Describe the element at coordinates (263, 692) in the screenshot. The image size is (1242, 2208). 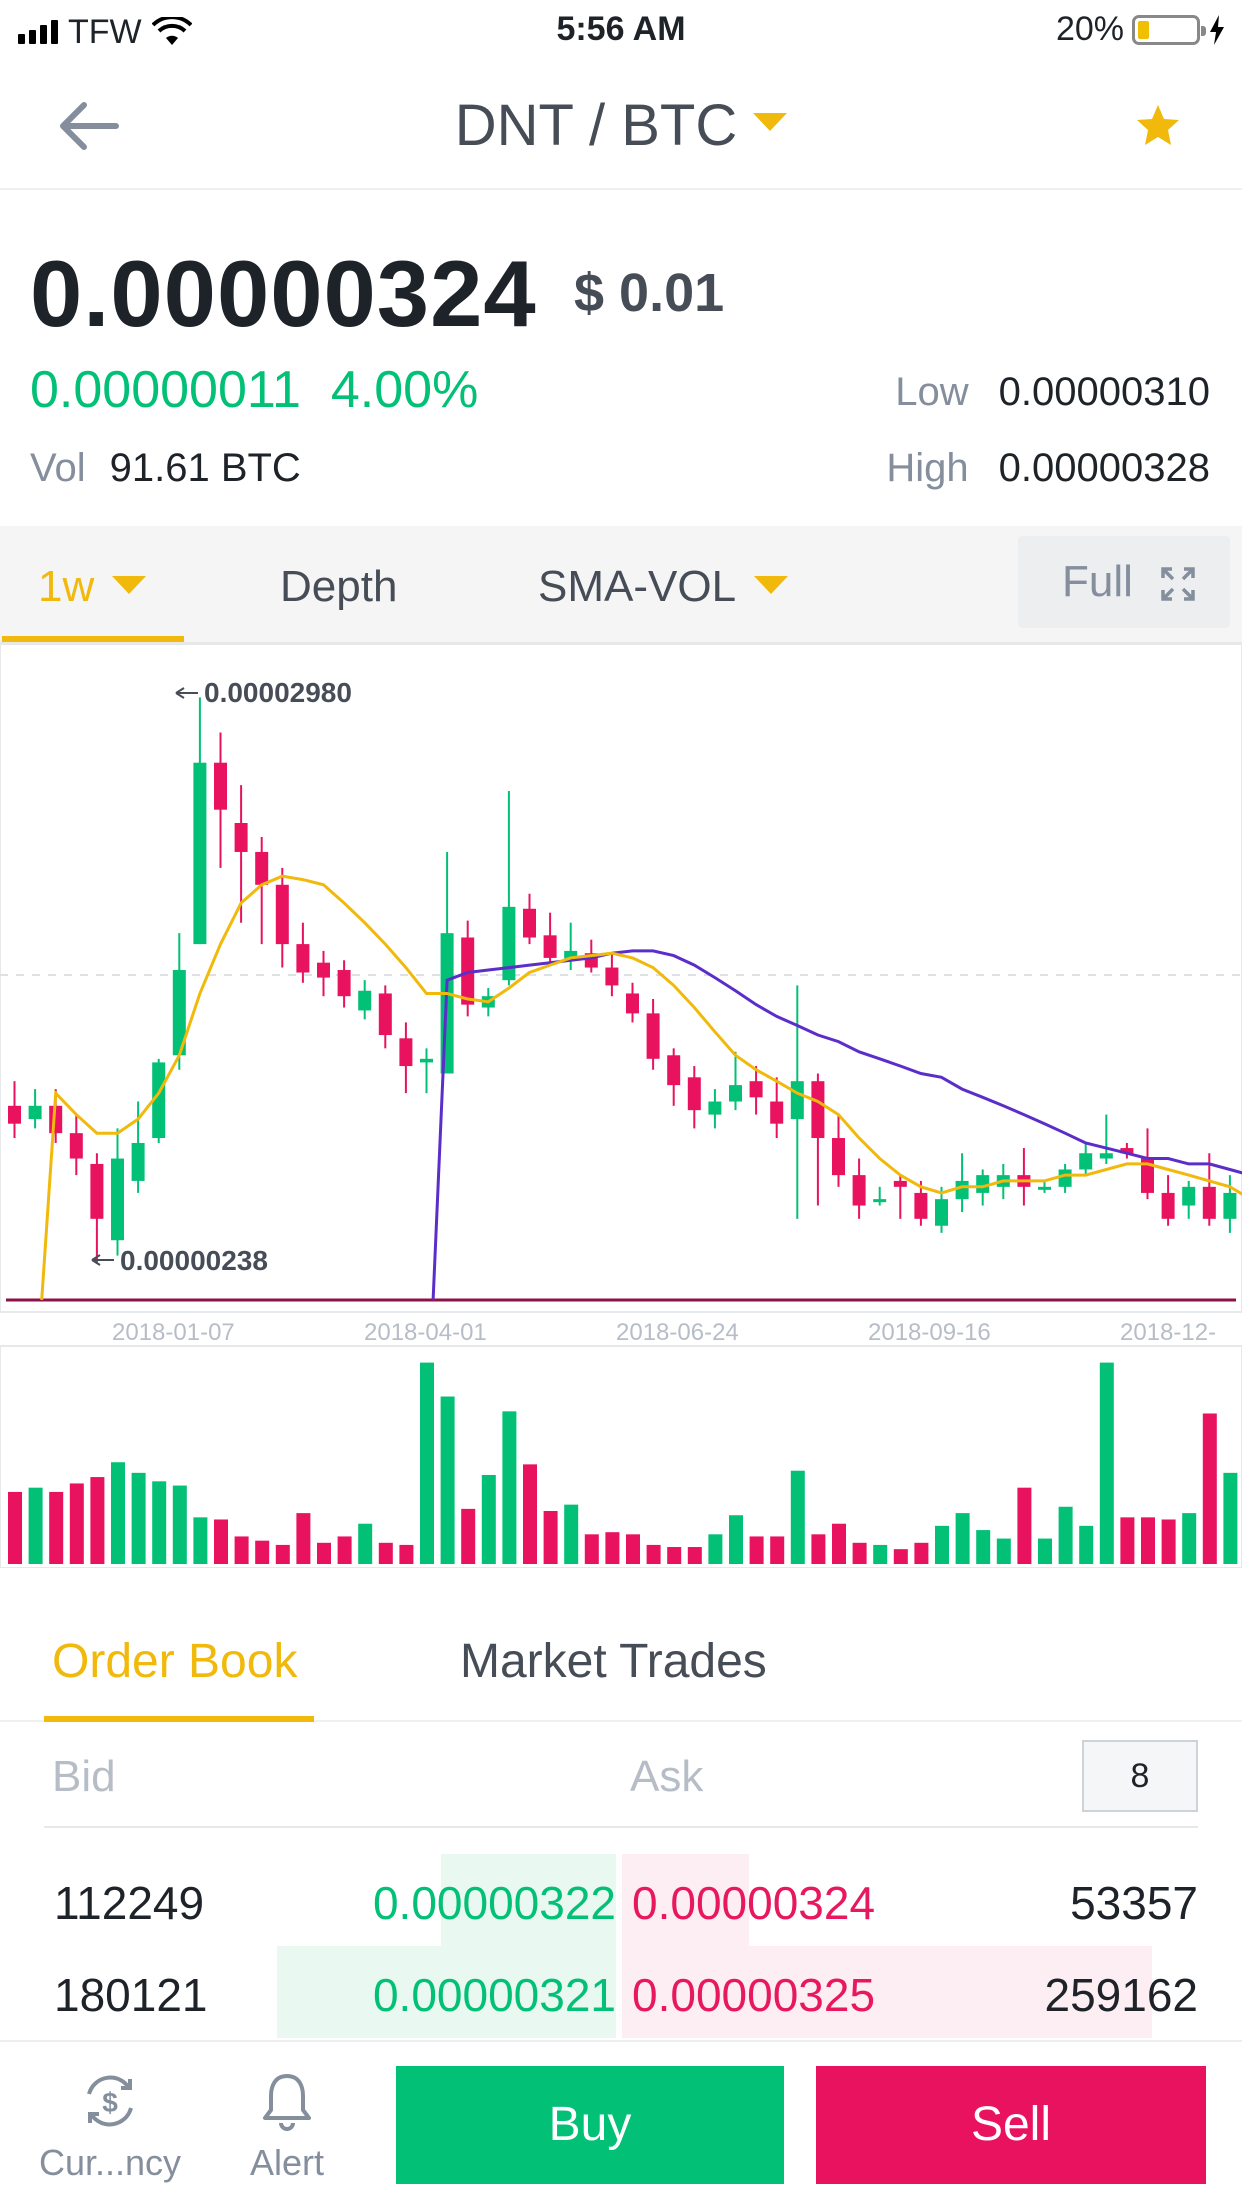
I see `max-annotation: 0.00002980` at that location.